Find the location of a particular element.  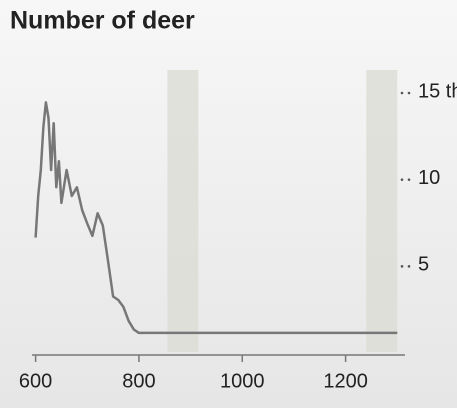

chart-title: Number of deer is located at coordinates (102, 21).